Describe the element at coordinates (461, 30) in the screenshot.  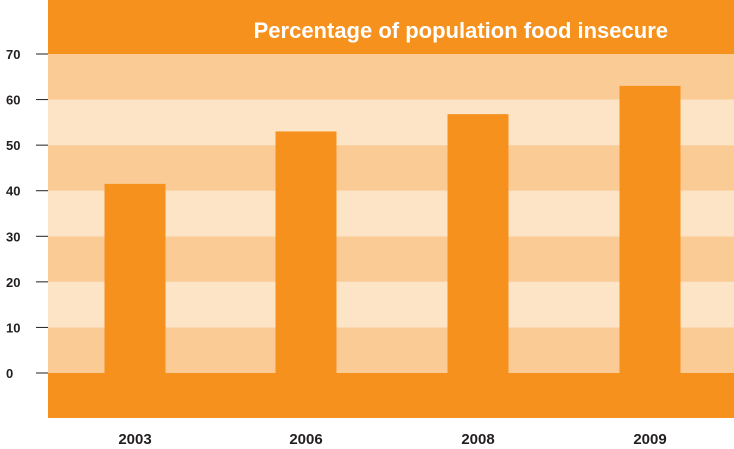
I see `chart-title: Percentage of population food insecure` at that location.